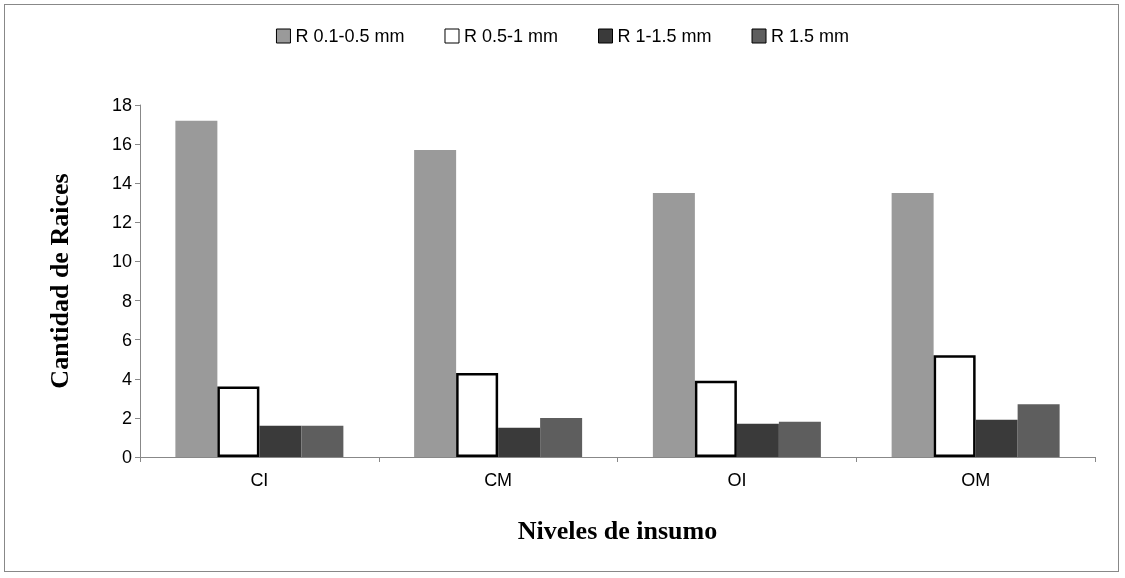  Describe the element at coordinates (976, 480) in the screenshot. I see `x-tick-label: OM` at that location.